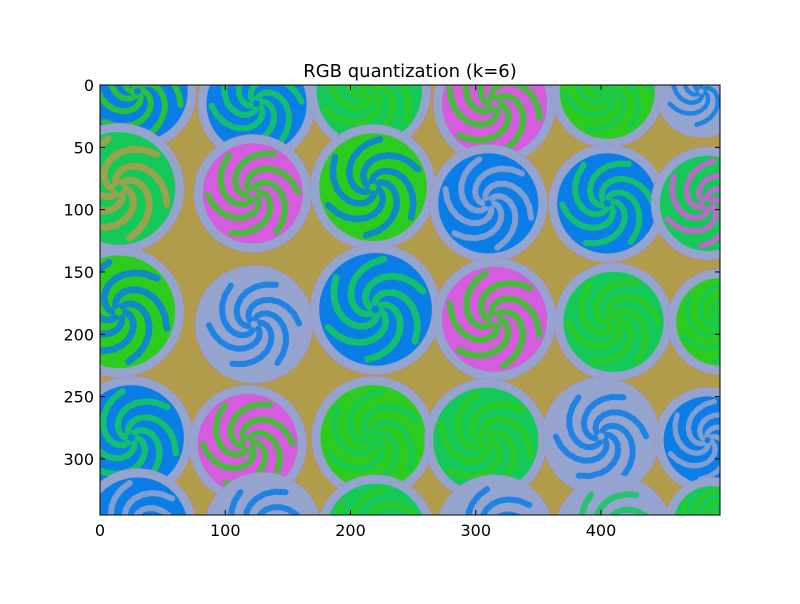 The width and height of the screenshot is (800, 604). What do you see at coordinates (84, 147) in the screenshot?
I see `y-tick-label: 50` at bounding box center [84, 147].